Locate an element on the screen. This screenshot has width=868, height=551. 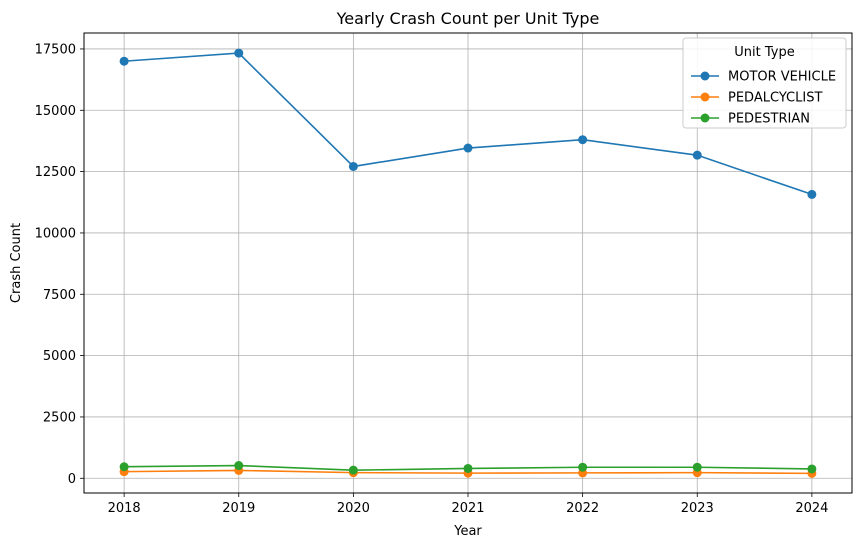
series-pedestrian is located at coordinates (468, 468).